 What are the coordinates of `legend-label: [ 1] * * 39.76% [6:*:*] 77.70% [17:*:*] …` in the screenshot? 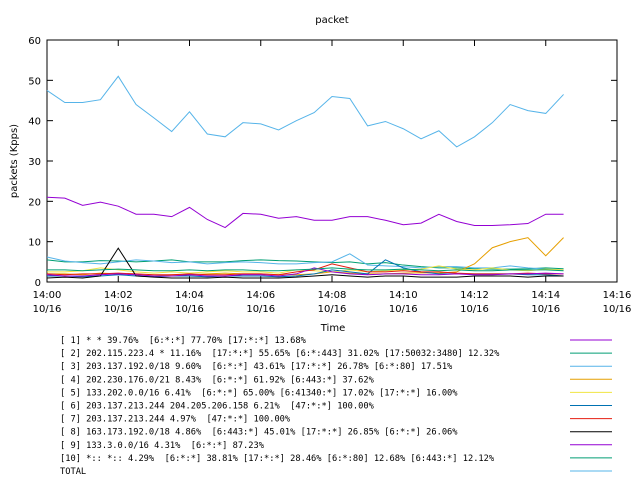 It's located at (183, 341).